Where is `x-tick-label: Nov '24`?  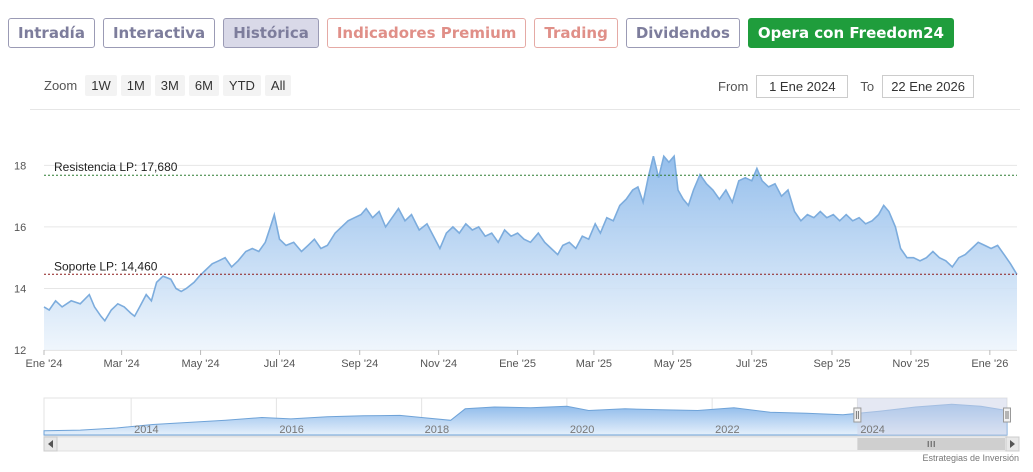 x-tick-label: Nov '24 is located at coordinates (438, 364).